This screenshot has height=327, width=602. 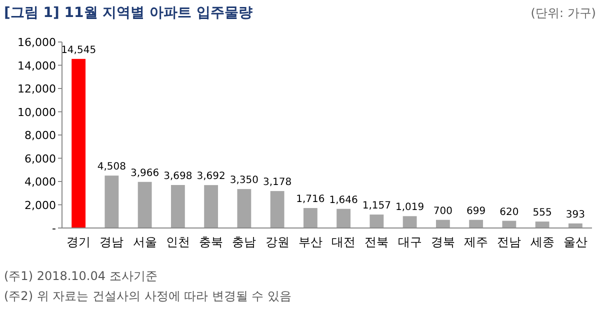 What do you see at coordinates (78, 50) in the screenshot?
I see `data-label: 14,545` at bounding box center [78, 50].